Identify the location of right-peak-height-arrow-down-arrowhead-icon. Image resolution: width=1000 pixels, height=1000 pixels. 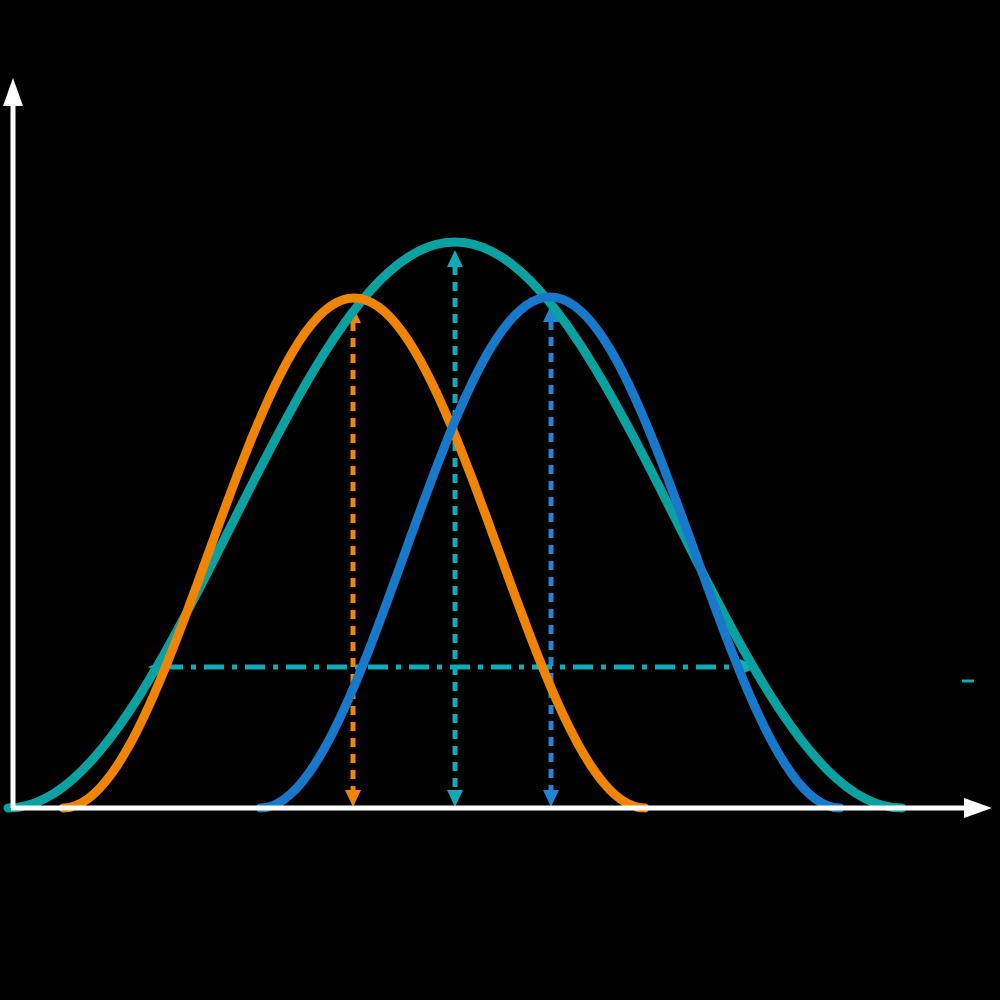
(551, 798).